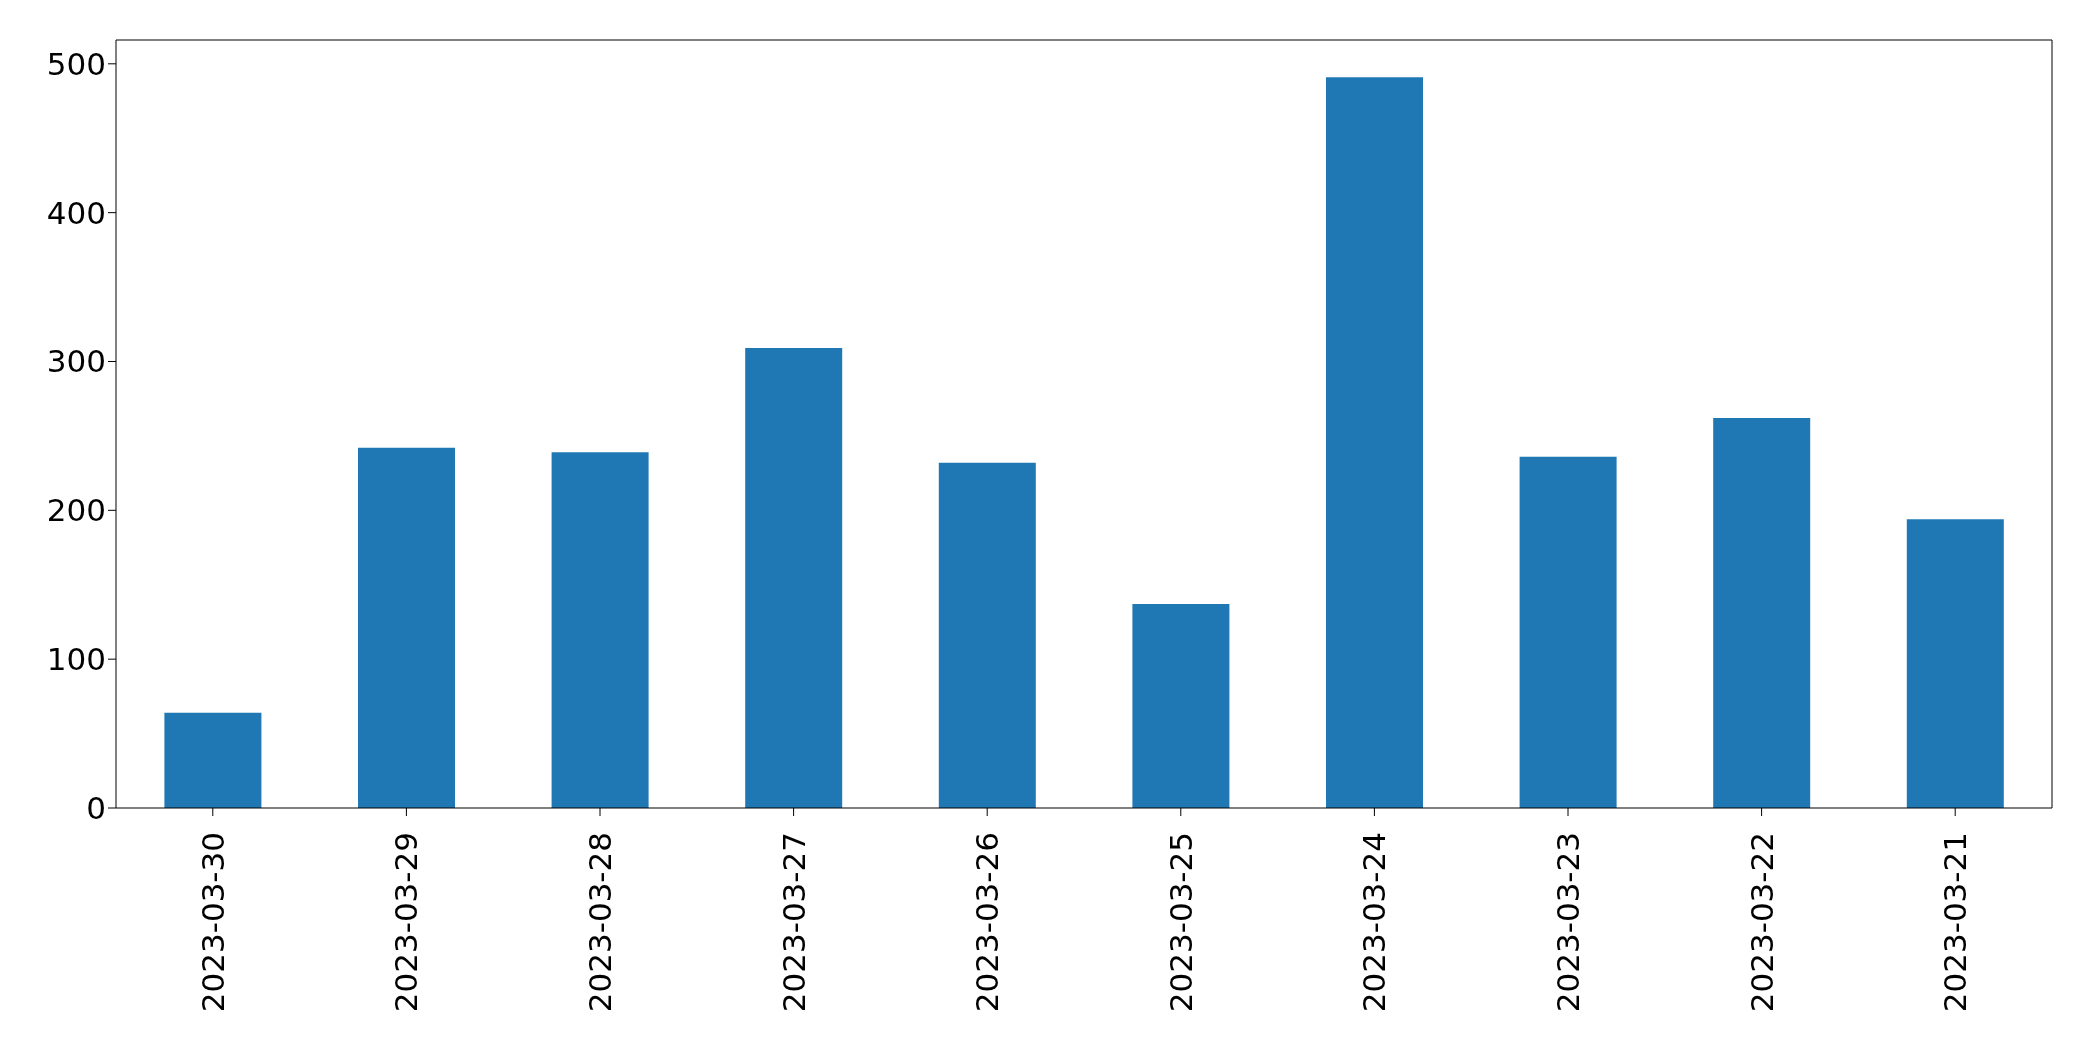 Image resolution: width=2093 pixels, height=1061 pixels. I want to click on x-tick-label: 2023-03-25, so click(1180, 922).